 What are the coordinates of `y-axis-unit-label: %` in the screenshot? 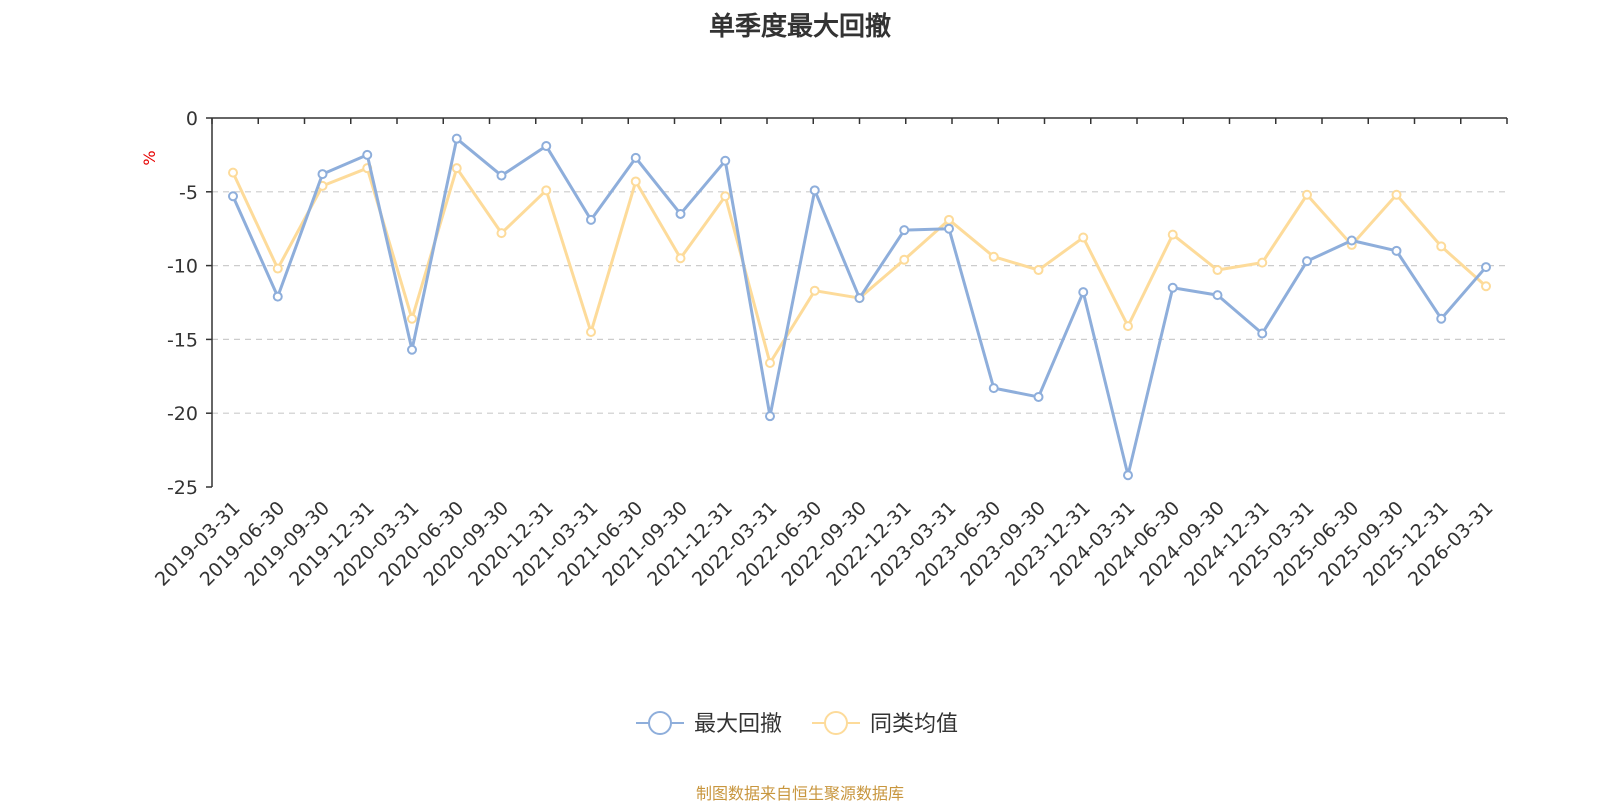 It's located at (149, 157).